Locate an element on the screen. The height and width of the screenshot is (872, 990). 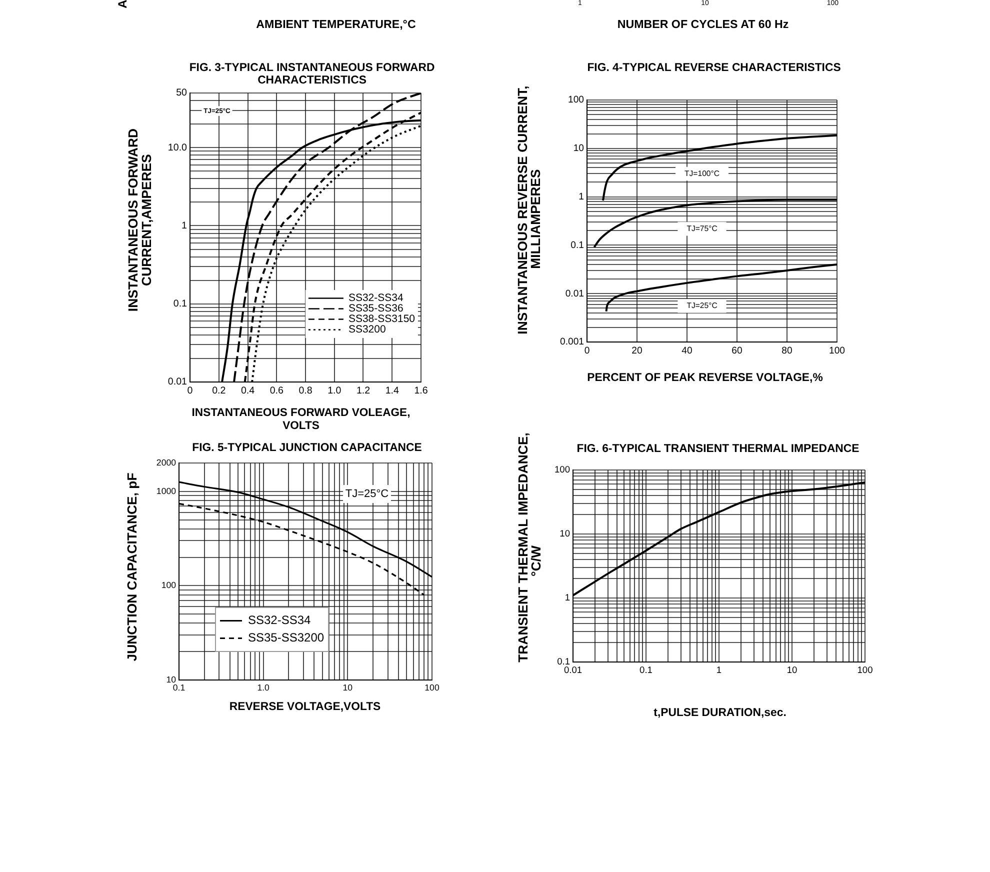
x-tick-label: 60 is located at coordinates (737, 350).